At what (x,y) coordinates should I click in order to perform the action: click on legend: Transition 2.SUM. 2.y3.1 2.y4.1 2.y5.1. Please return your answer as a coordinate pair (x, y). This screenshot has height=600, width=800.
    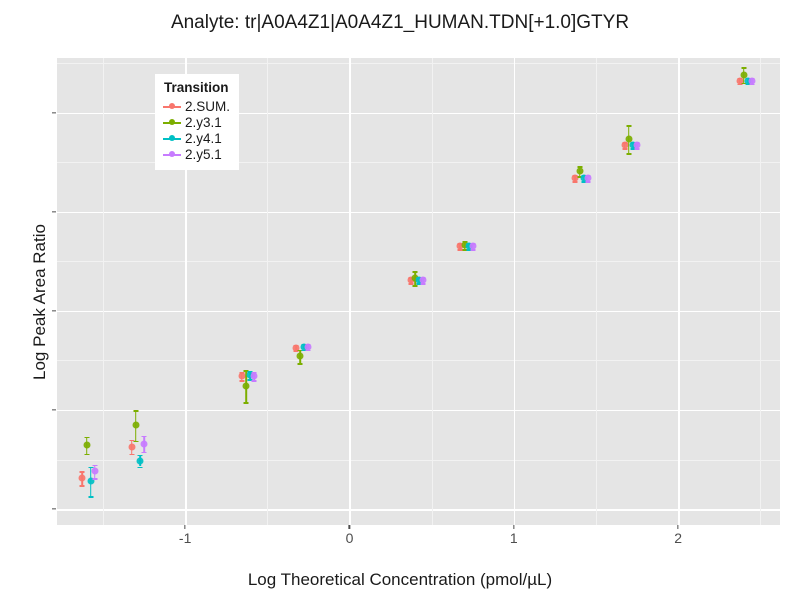
    Looking at the image, I should click on (197, 122).